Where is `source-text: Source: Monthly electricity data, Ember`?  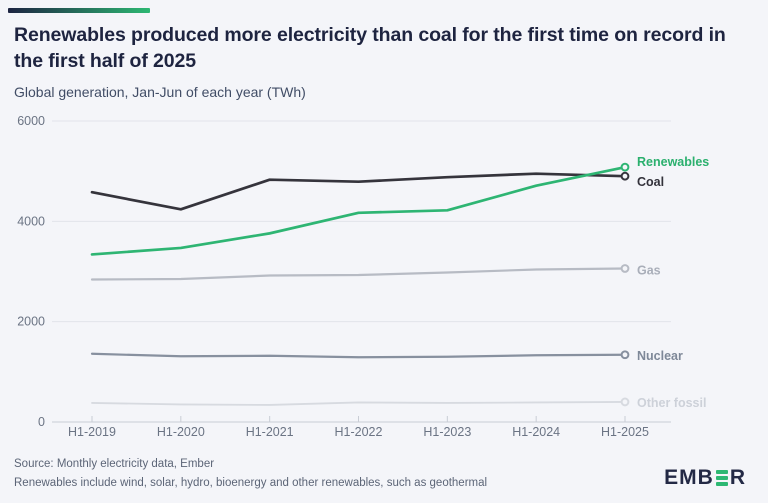
source-text: Source: Monthly electricity data, Ember is located at coordinates (114, 464).